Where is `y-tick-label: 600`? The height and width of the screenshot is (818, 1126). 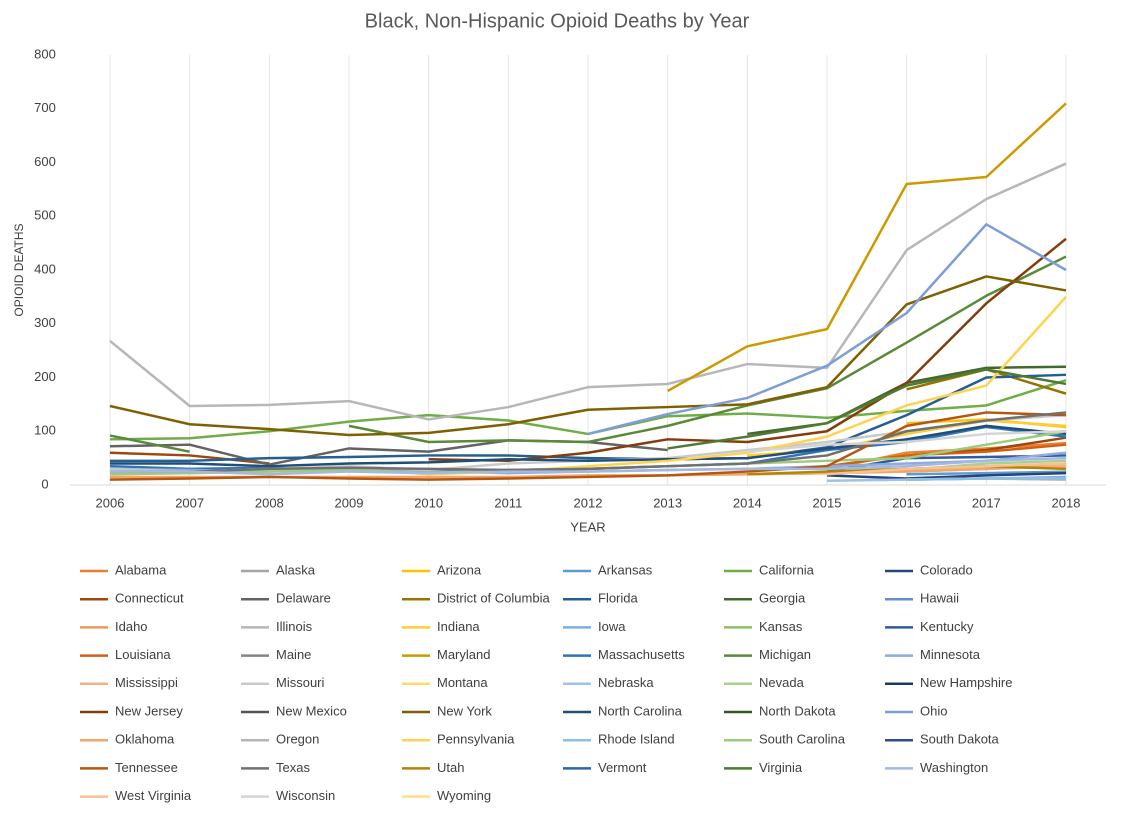
y-tick-label: 600 is located at coordinates (45, 161).